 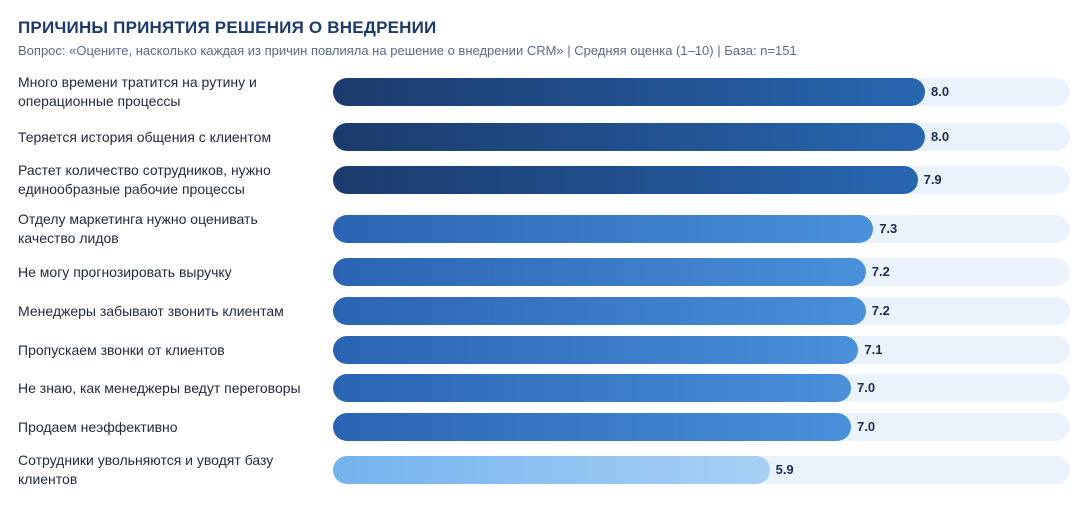 I want to click on category-label: Пропускаем звонки от клиентов, so click(x=121, y=349).